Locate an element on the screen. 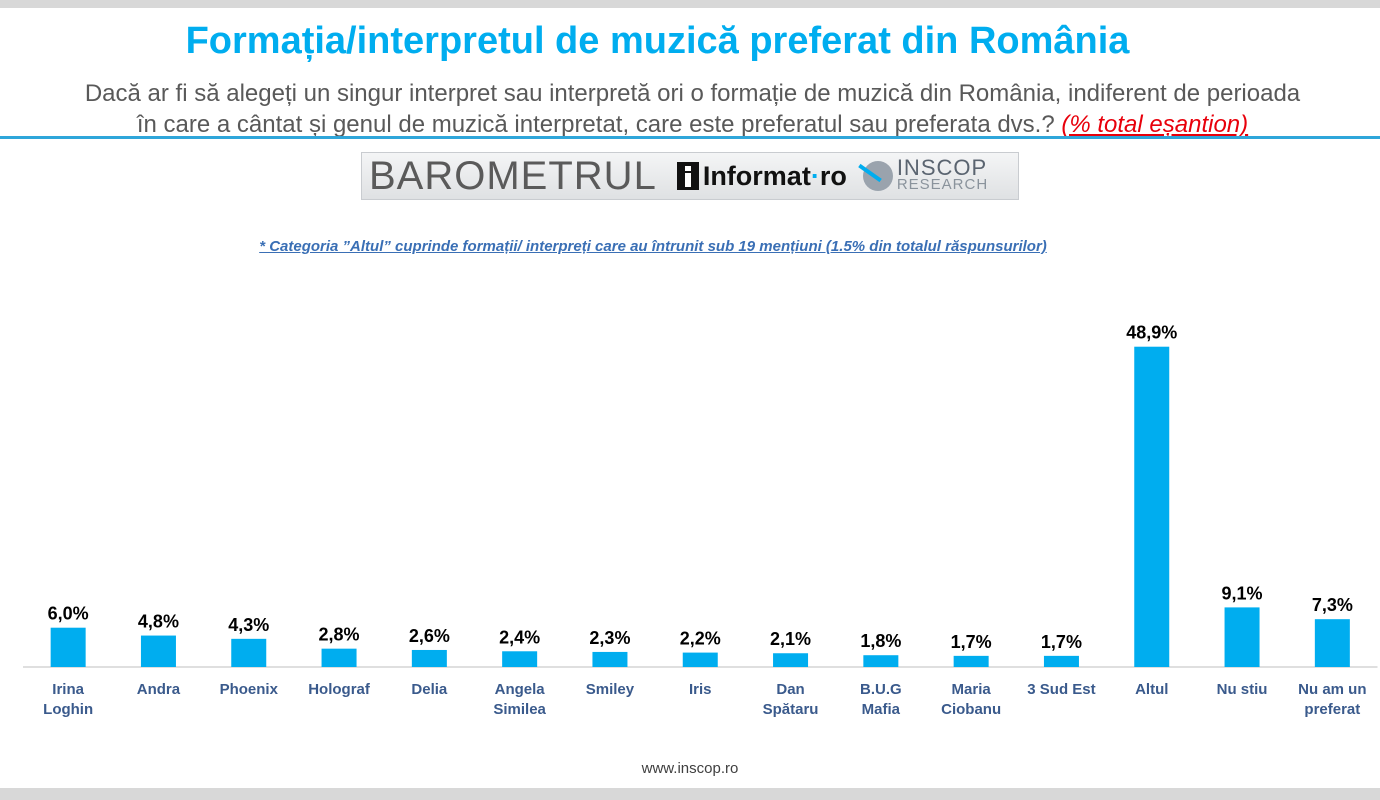 This screenshot has width=1380, height=800. data-label: 2,4% is located at coordinates (519, 637).